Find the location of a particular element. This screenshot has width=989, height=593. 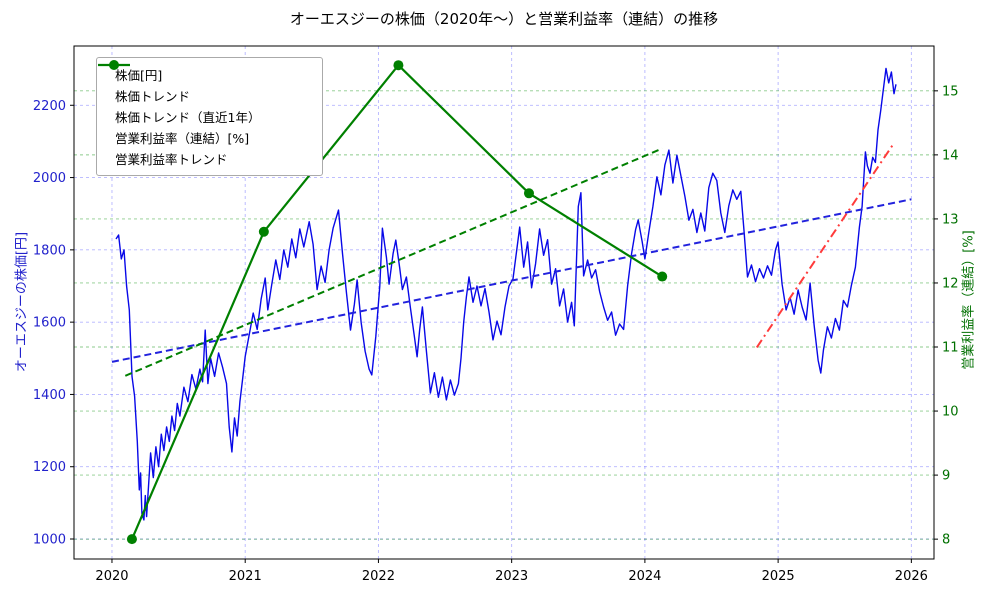

svg-text: 2200 is located at coordinates (49, 106).